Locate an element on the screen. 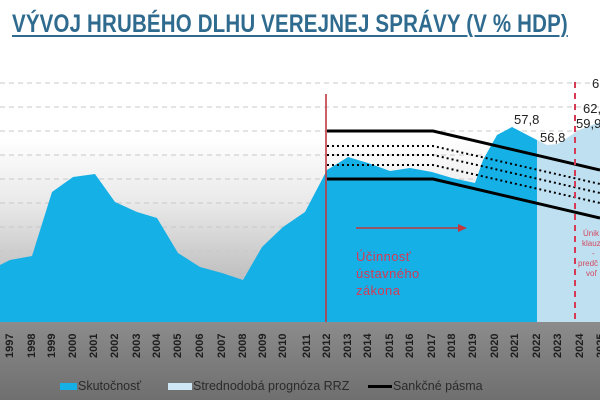 This screenshot has width=600, height=400. x-tick-label: 2011 is located at coordinates (307, 346).